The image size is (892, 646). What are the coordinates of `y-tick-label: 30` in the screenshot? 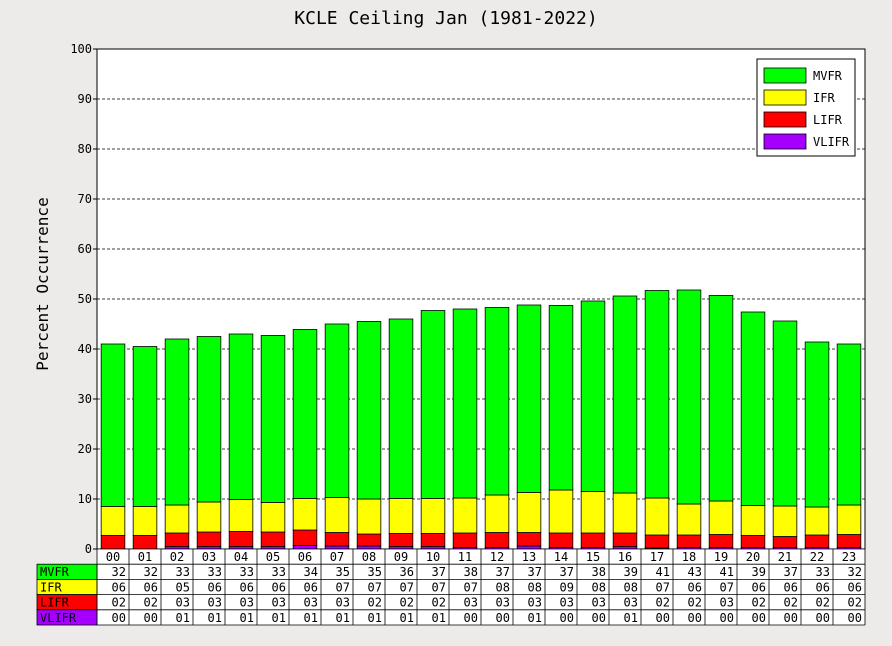 It's located at (85, 399).